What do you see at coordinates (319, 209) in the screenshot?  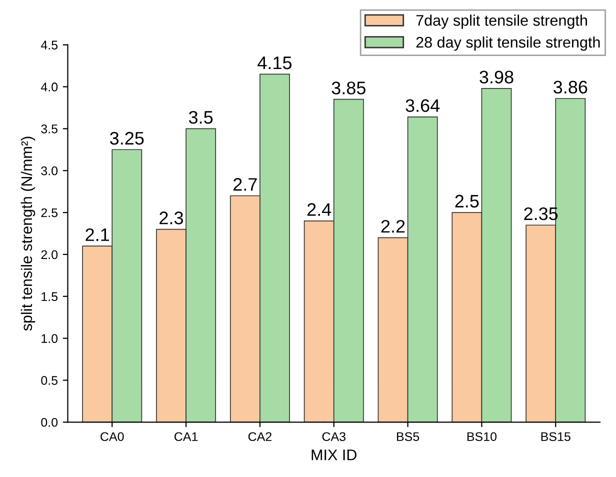 I see `data-label: 2.4` at bounding box center [319, 209].